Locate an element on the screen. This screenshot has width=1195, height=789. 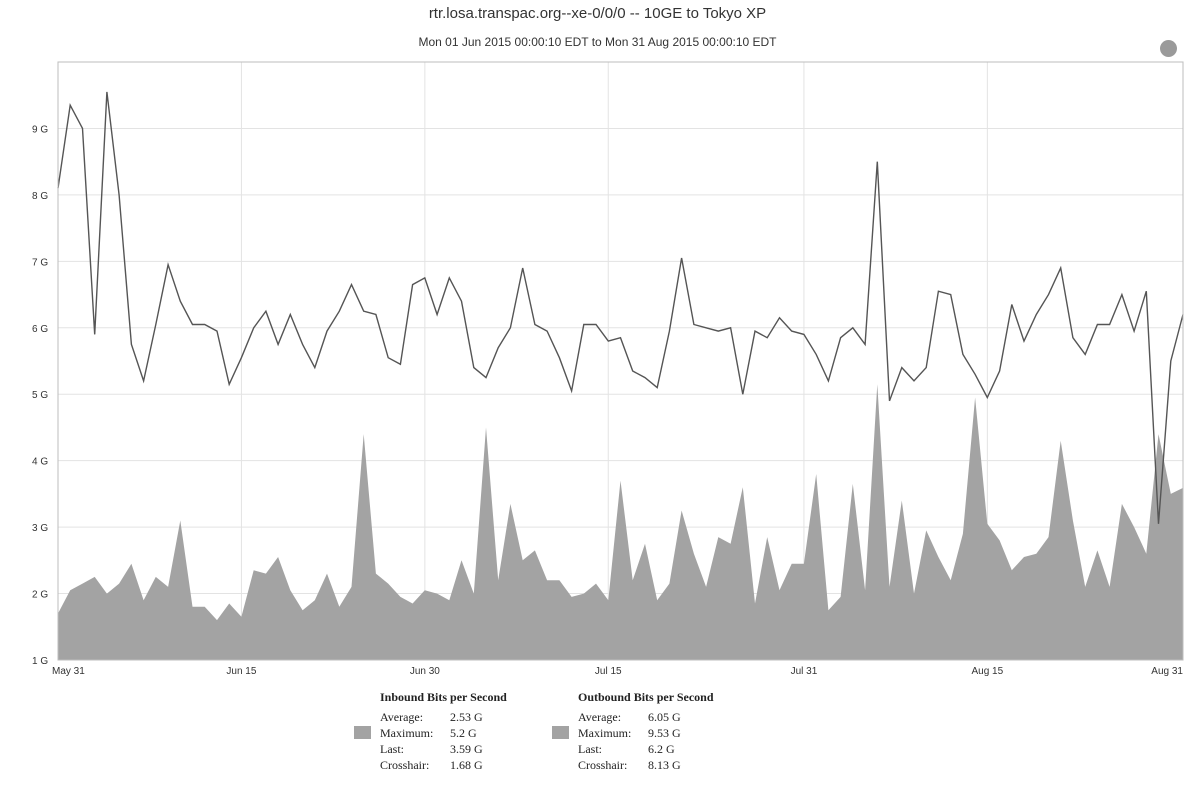
legend-inbound-heading: Inbound Bits per Second is located at coordinates (443, 697).